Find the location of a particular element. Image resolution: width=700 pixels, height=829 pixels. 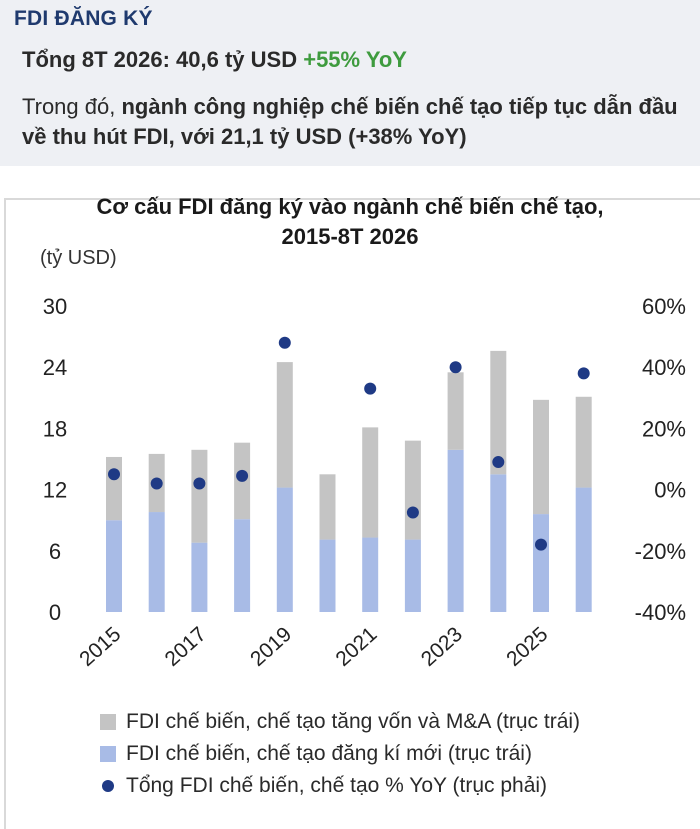

bar-upgrade-2019 is located at coordinates (284, 425).